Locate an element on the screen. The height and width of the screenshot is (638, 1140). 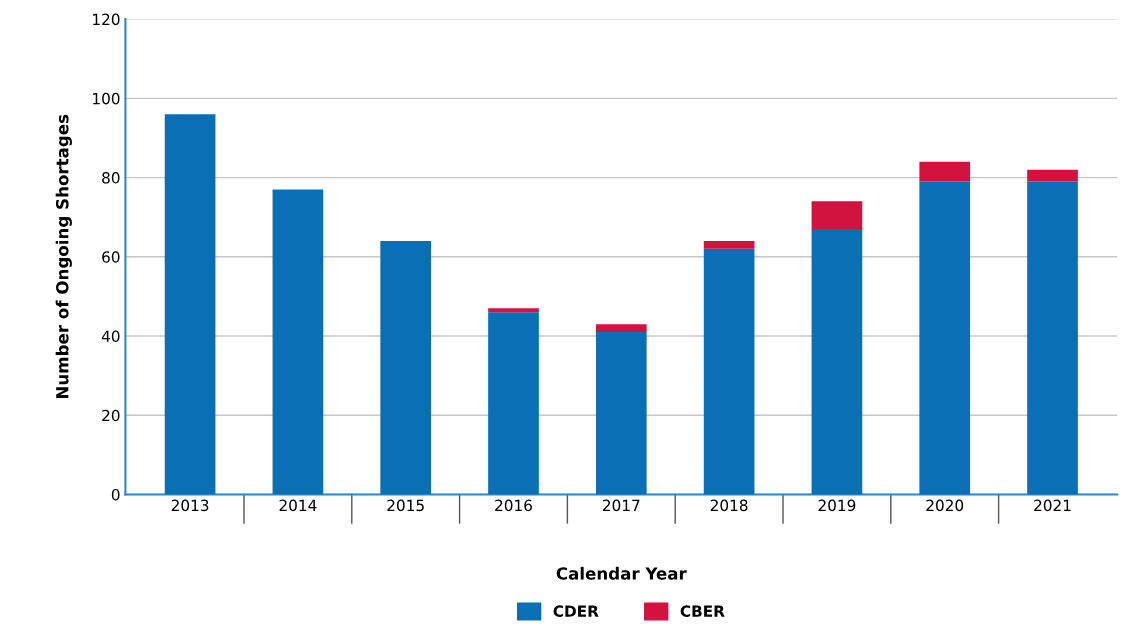
y-tick-label: 60 is located at coordinates (111, 257).